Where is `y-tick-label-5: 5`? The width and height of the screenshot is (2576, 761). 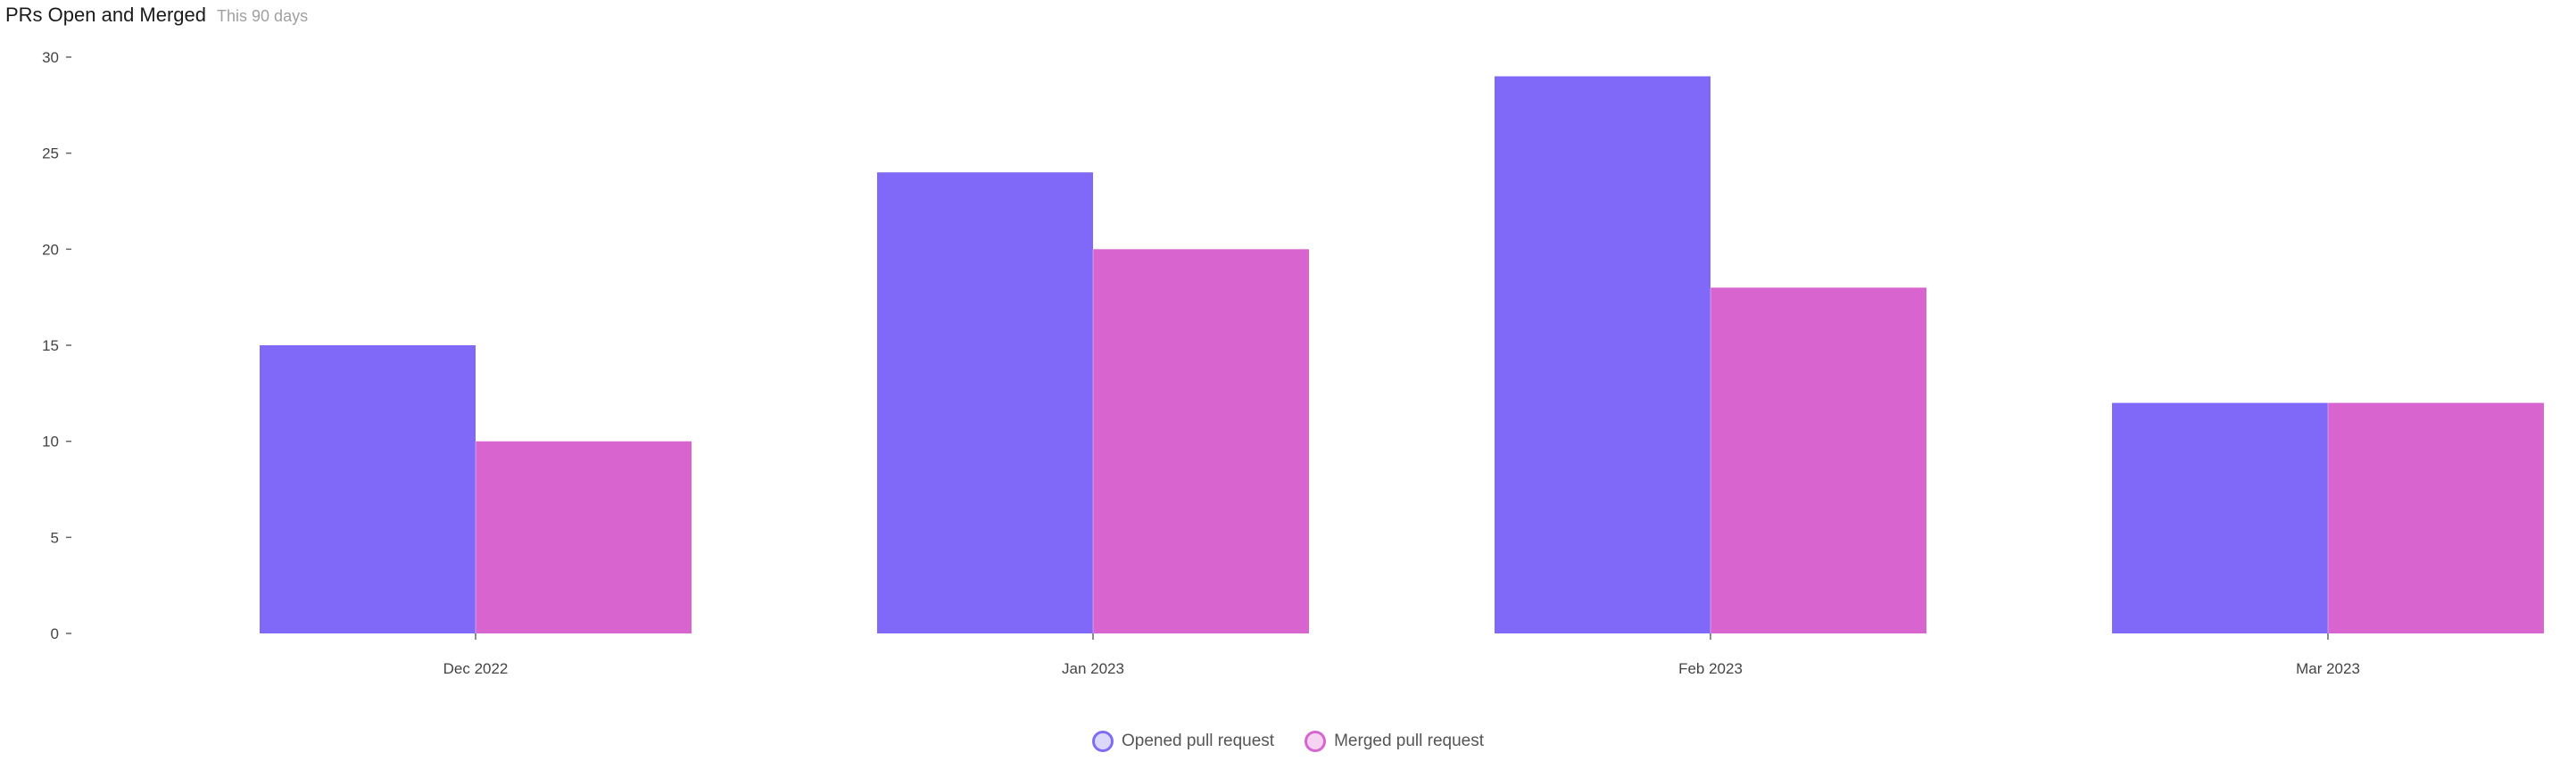
y-tick-label-5: 5 is located at coordinates (55, 537).